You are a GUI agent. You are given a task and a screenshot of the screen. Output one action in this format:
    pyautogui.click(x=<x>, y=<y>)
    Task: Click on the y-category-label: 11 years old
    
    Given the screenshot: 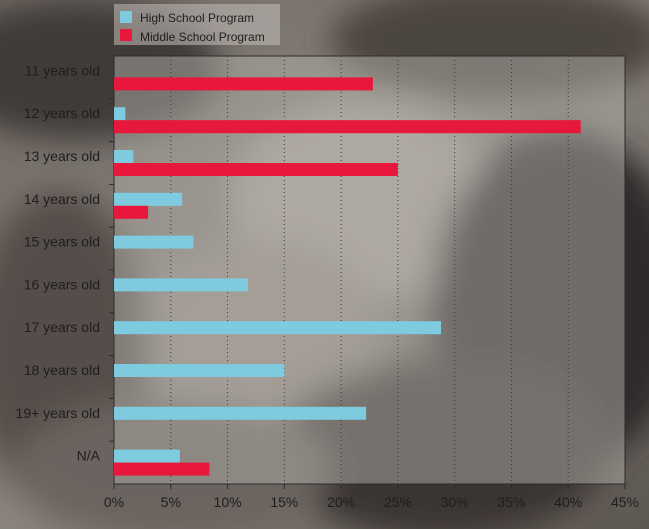 What is the action you would take?
    pyautogui.click(x=62, y=70)
    